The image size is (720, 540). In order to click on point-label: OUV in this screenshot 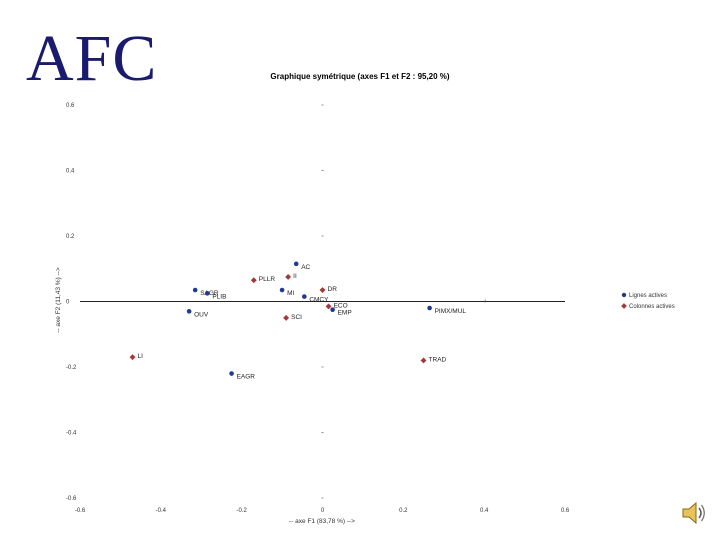, I will do `click(201, 314)`.